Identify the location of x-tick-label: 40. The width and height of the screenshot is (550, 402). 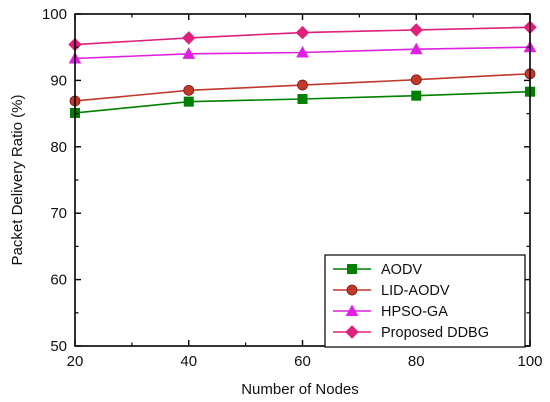
(188, 361).